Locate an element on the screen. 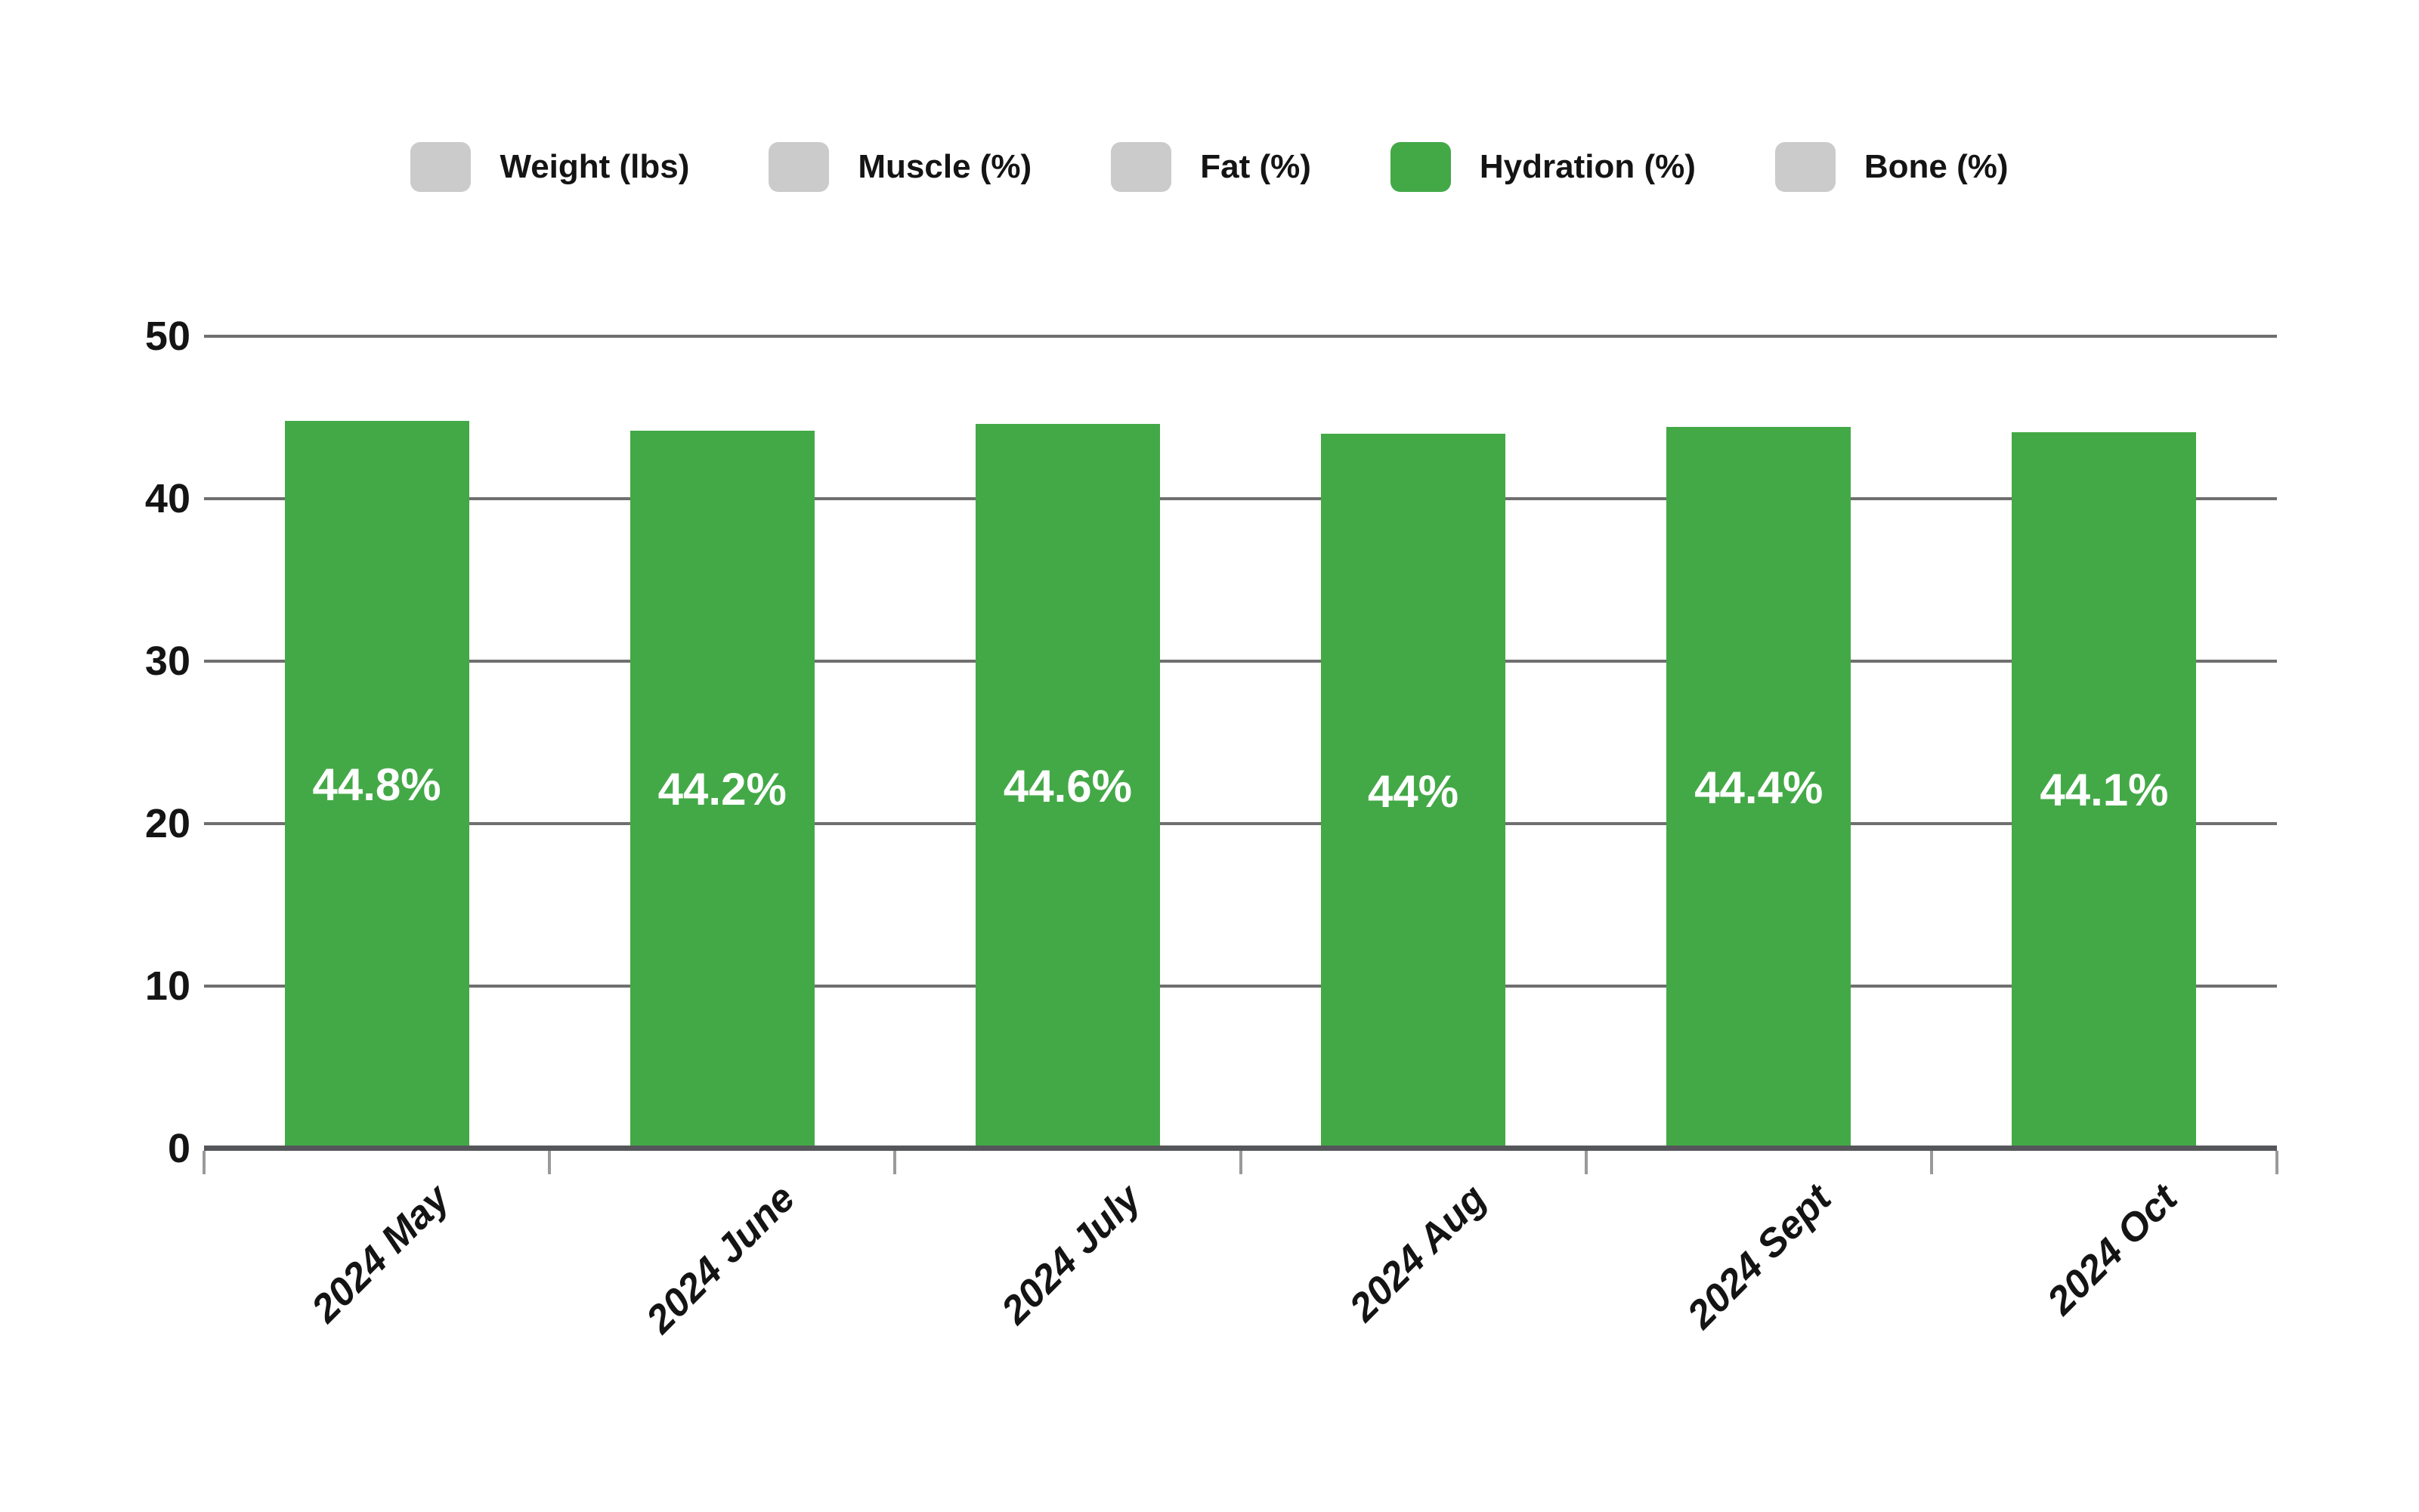 The image size is (2419, 1512). bar-value-label: 44% is located at coordinates (1413, 791).